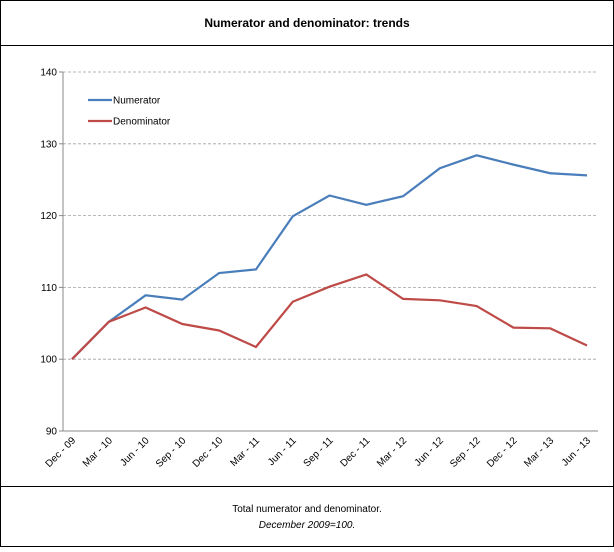 This screenshot has width=614, height=552. I want to click on y-tick-label: 100, so click(48, 360).